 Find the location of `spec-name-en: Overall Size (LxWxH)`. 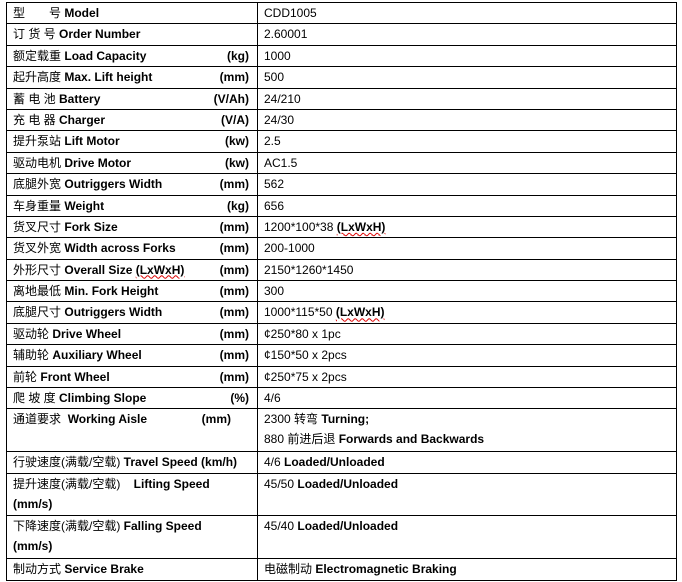

spec-name-en: Overall Size (LxWxH) is located at coordinates (124, 269).